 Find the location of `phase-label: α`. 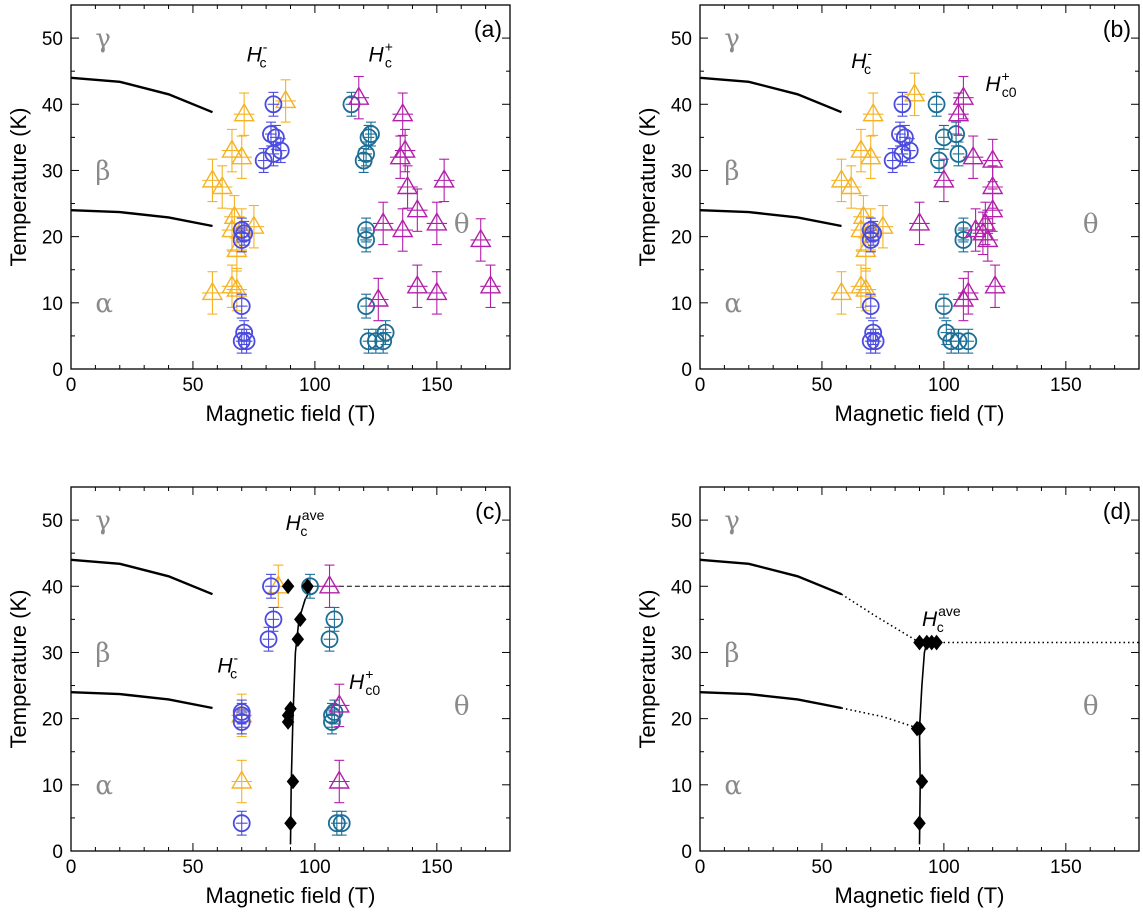

phase-label: α is located at coordinates (104, 786).